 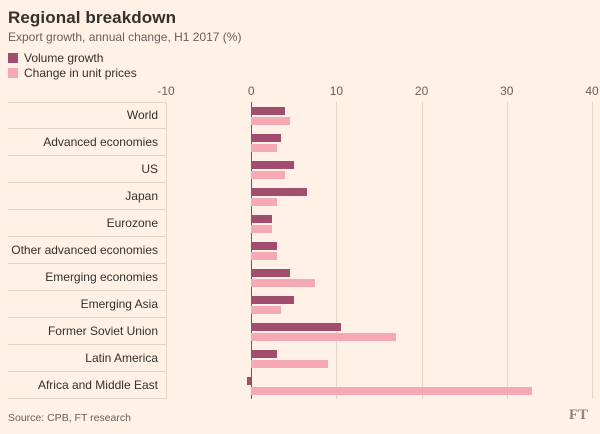 I want to click on category-label: Other advanced economies, so click(x=84, y=250).